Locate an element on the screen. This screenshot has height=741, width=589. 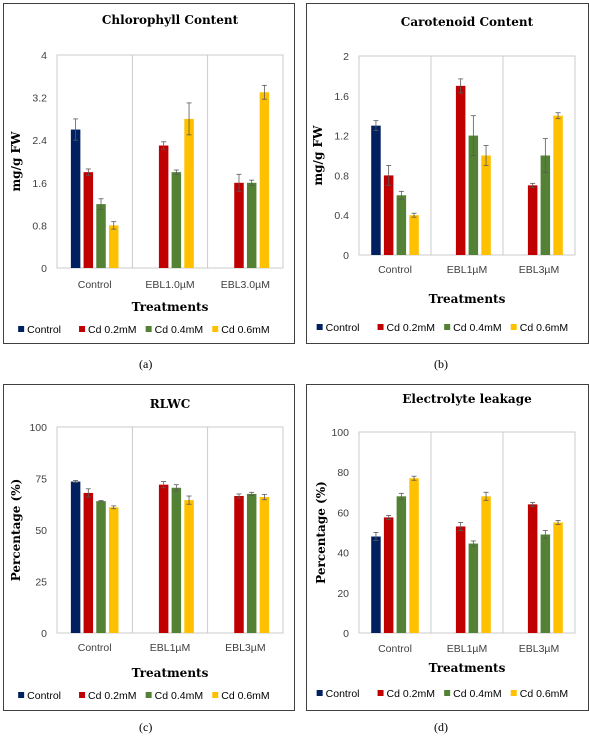
y-tick-label: 80 is located at coordinates (343, 473).